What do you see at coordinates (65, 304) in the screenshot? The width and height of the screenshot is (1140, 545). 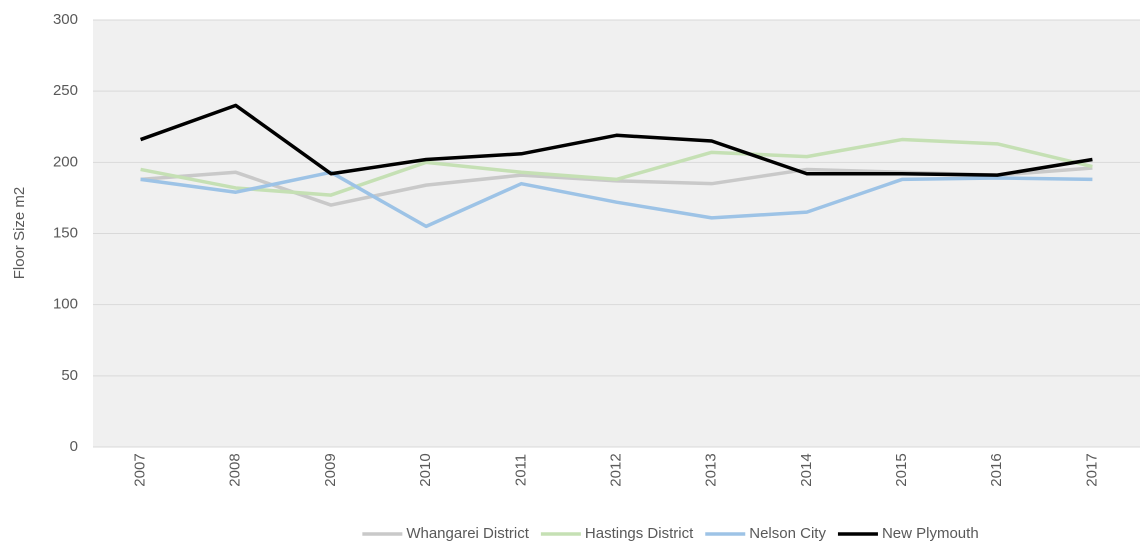 I see `y-tick-label: 100` at bounding box center [65, 304].